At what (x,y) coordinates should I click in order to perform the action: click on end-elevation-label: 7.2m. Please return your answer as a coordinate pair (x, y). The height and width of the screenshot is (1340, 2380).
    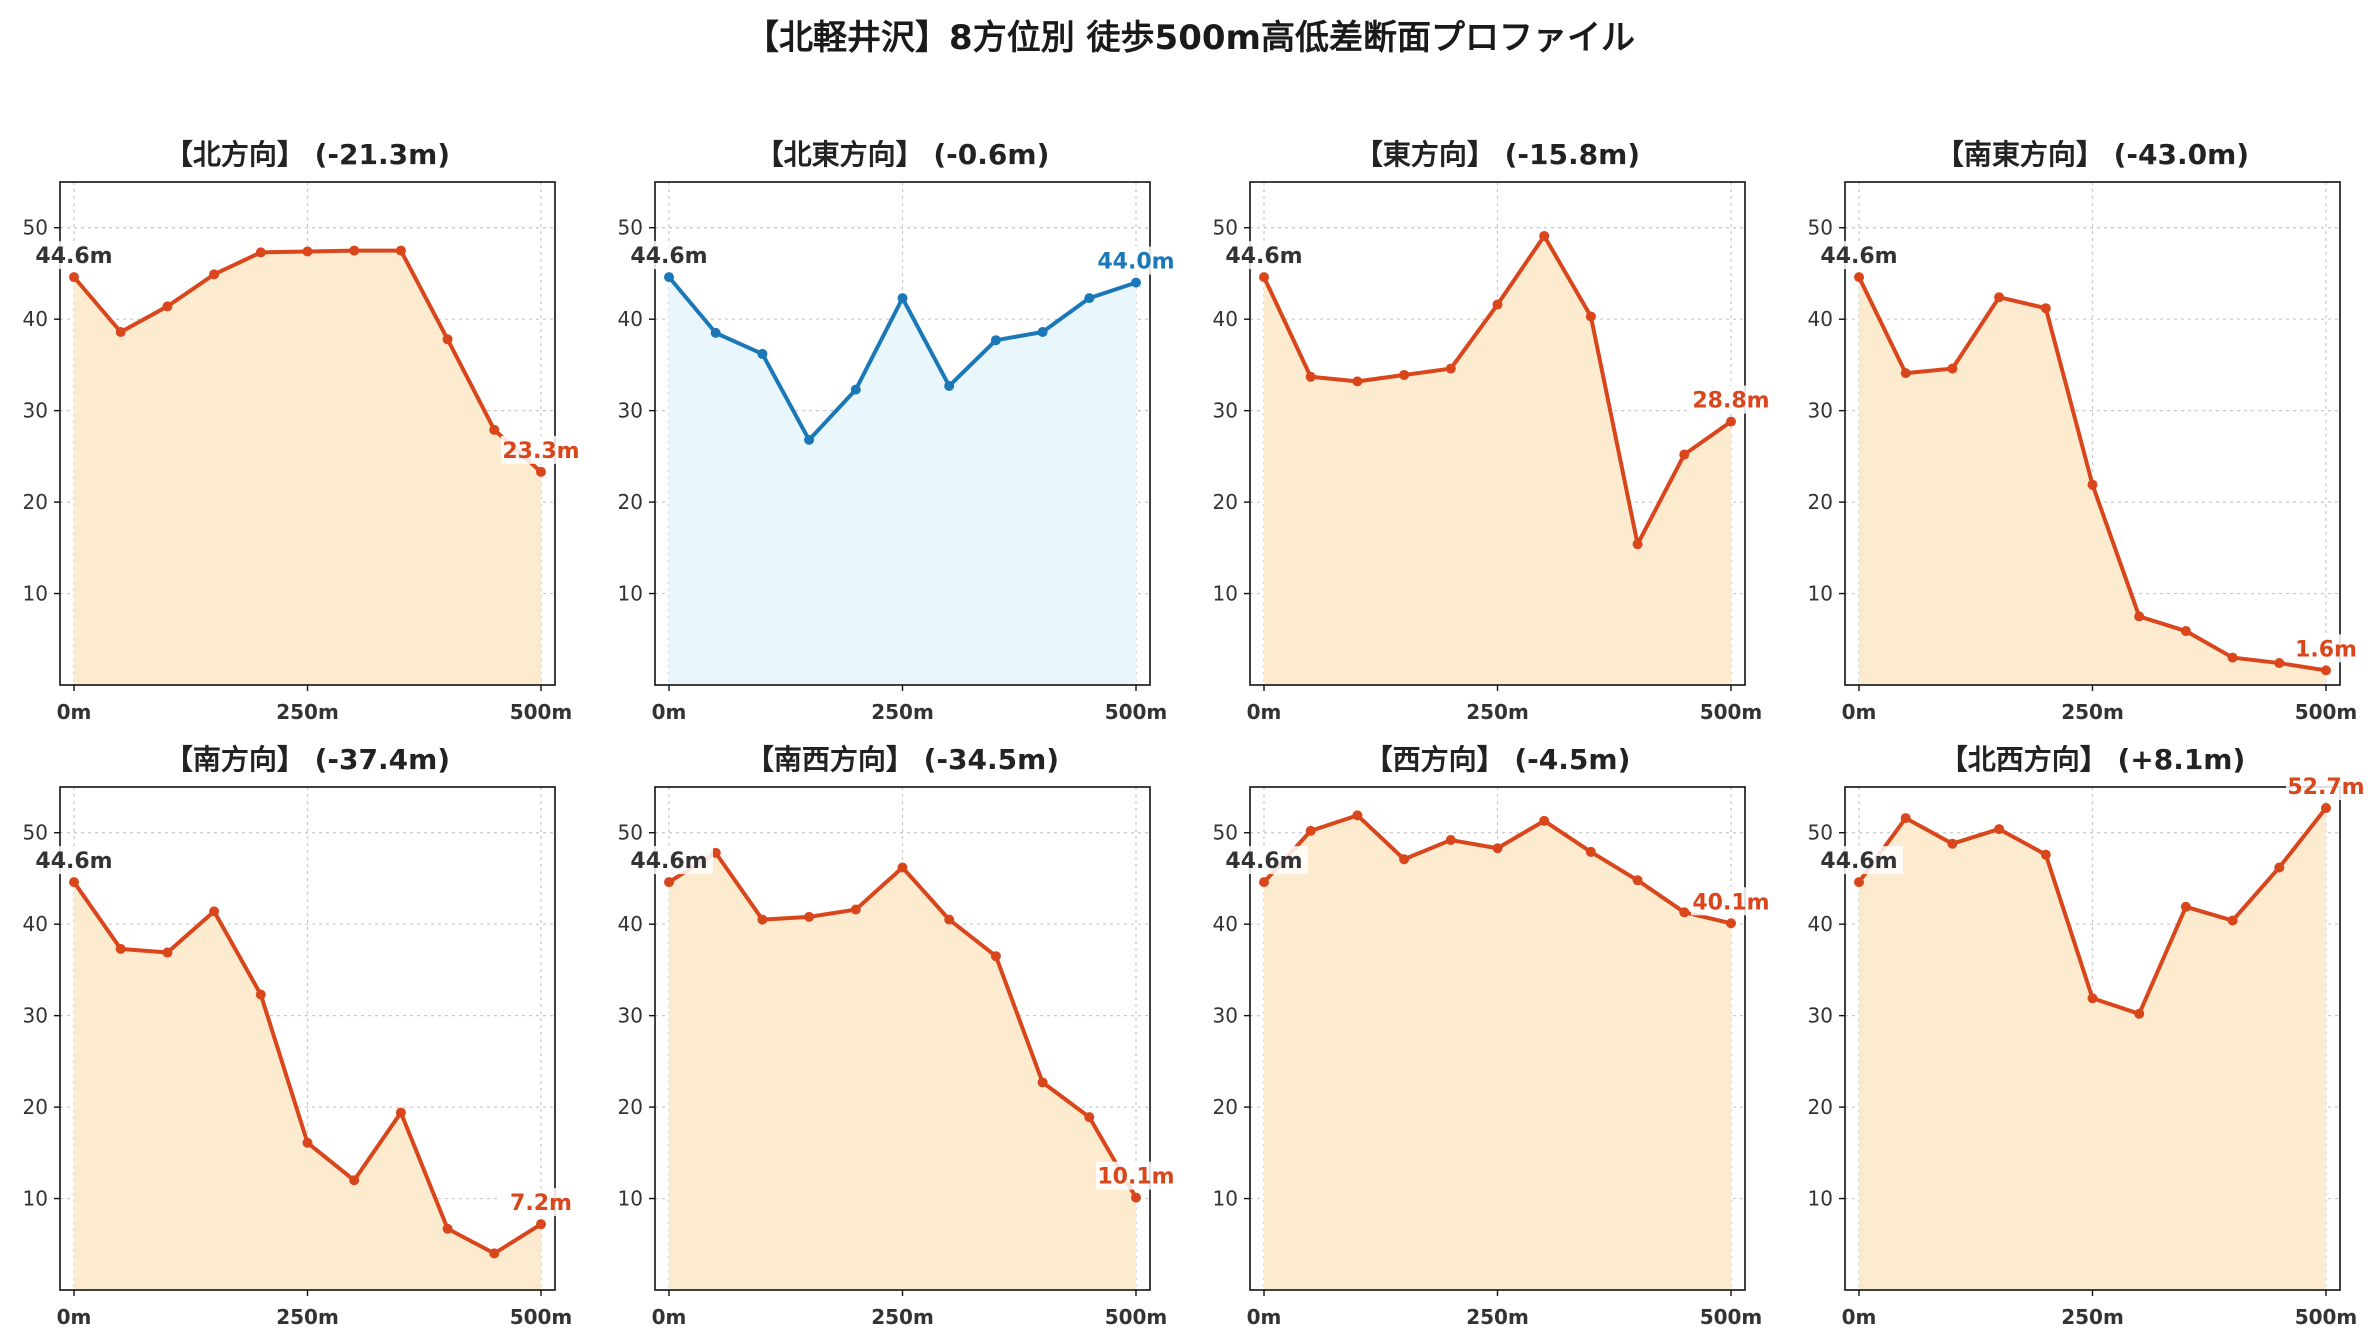
    Looking at the image, I should click on (541, 1203).